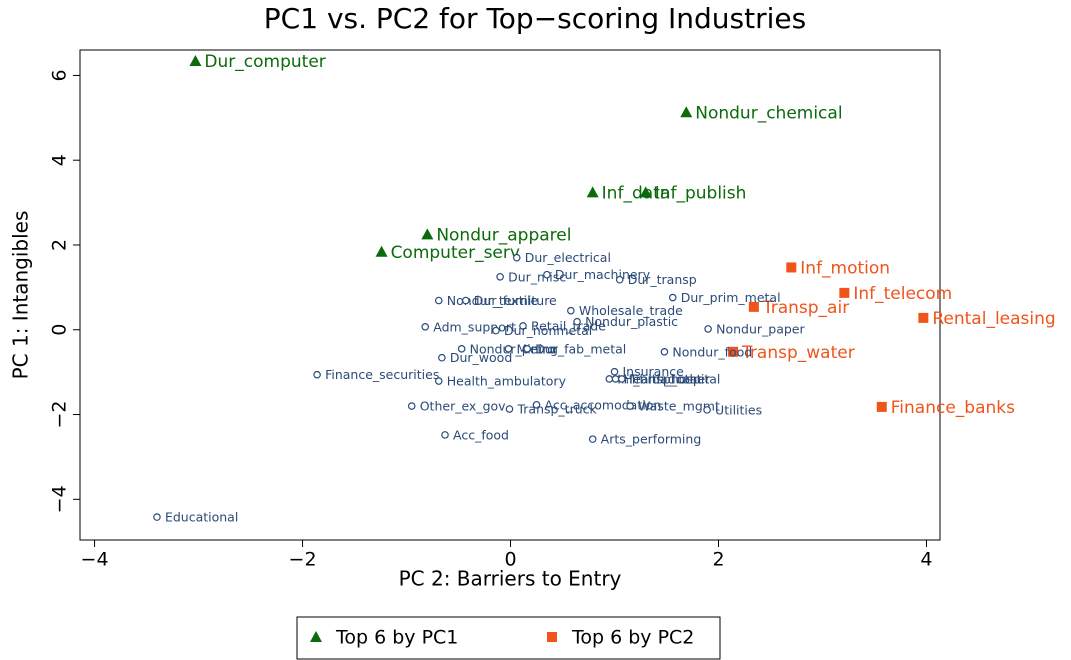 This screenshot has width=1071, height=660. Describe the element at coordinates (953, 408) in the screenshot. I see `point-label: Finance_banks` at that location.